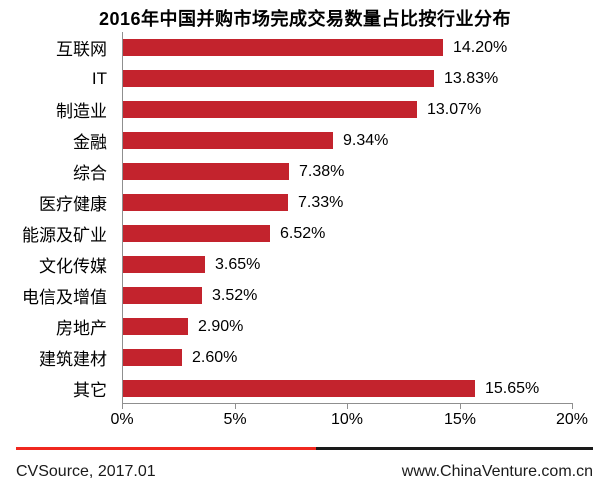 The width and height of the screenshot is (610, 486). I want to click on category-label: 房地产, so click(81, 328).